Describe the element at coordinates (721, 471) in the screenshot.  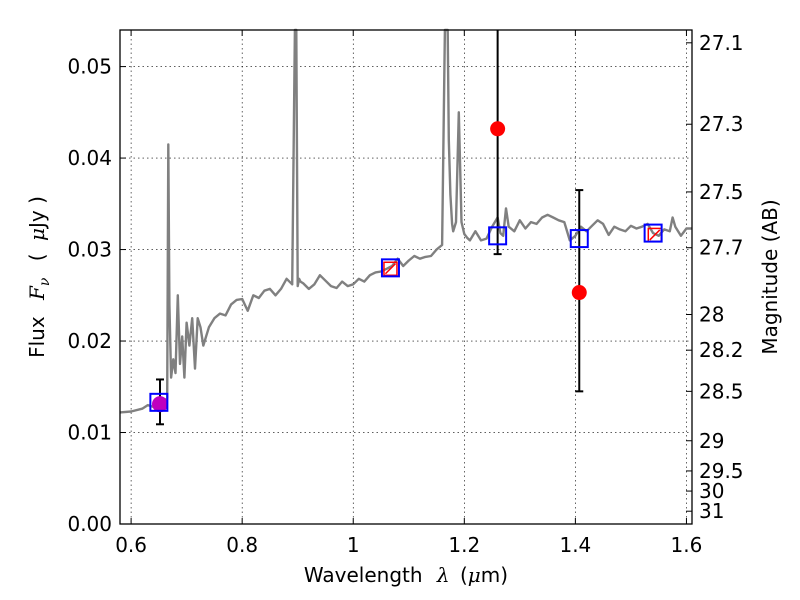
I see `y2-tick-label: 29.5` at that location.